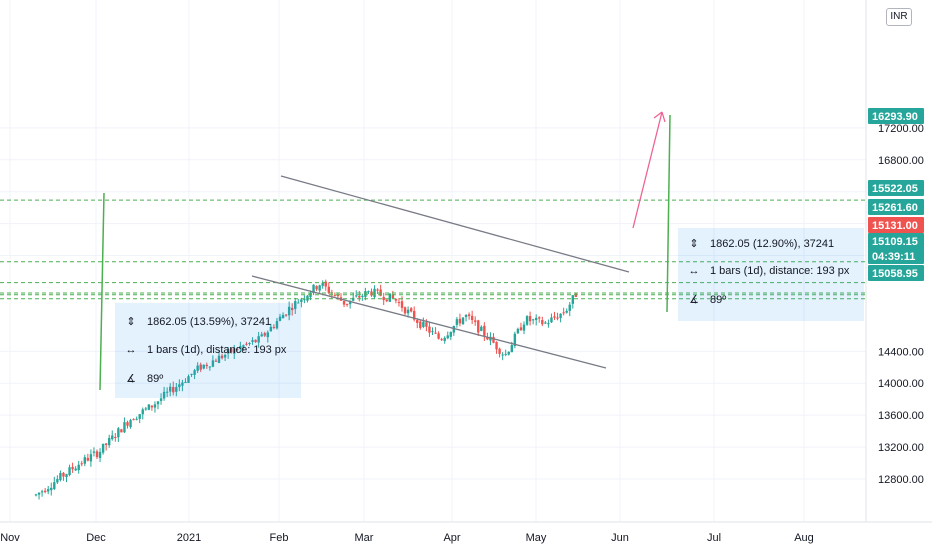  I want to click on price-tag-text: 15261.60, so click(895, 208).